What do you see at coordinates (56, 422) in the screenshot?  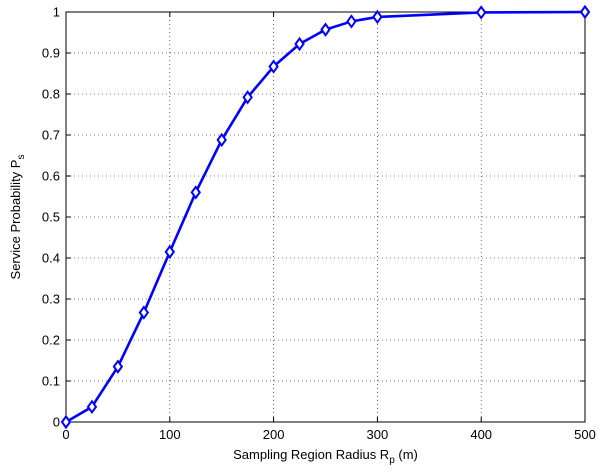 I see `y-tick-label: 0` at bounding box center [56, 422].